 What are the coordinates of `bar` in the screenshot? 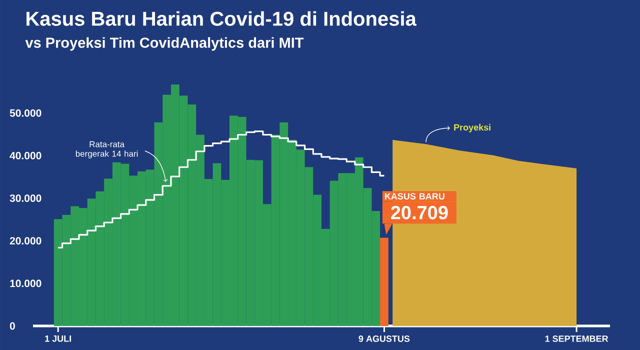 It's located at (384, 282).